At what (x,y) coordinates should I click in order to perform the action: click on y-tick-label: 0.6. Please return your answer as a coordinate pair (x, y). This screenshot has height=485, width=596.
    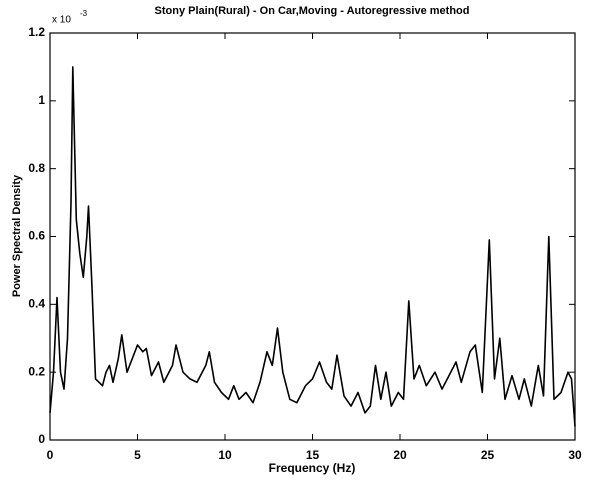
    Looking at the image, I should click on (36, 236).